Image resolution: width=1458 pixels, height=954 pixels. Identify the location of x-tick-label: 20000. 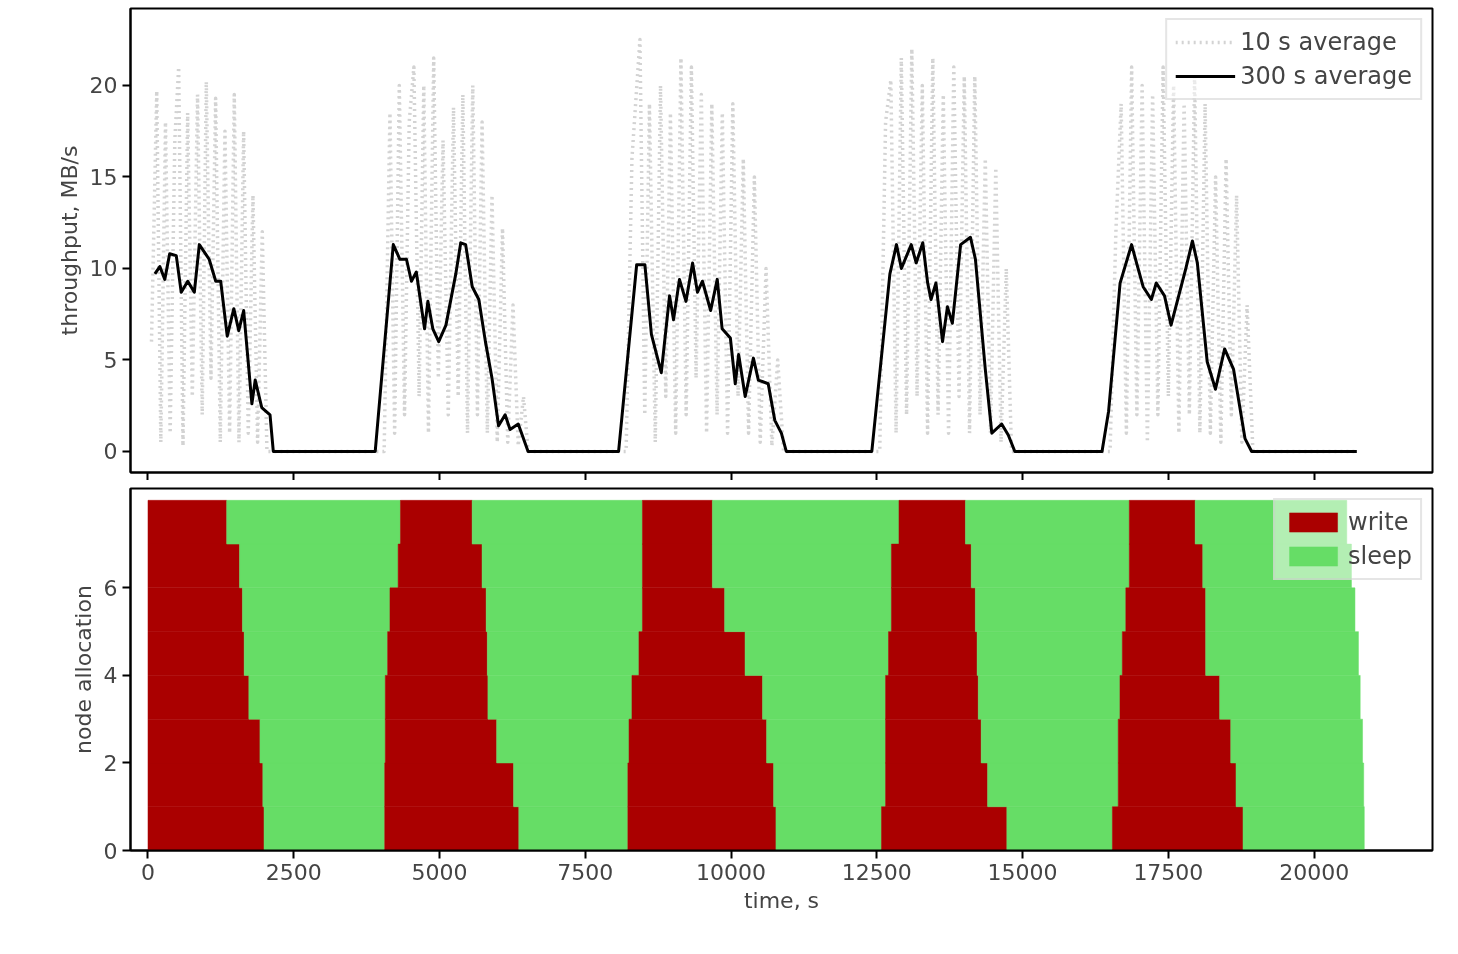
(1314, 872).